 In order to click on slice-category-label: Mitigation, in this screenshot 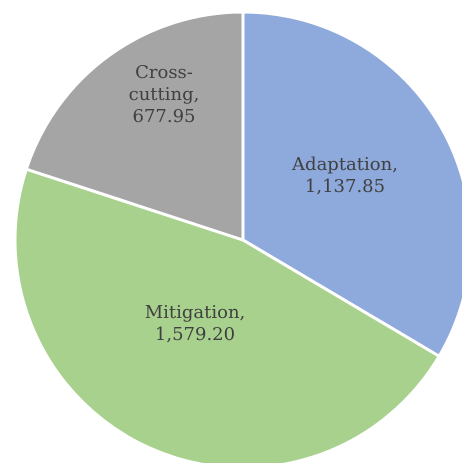, I will do `click(195, 312)`.